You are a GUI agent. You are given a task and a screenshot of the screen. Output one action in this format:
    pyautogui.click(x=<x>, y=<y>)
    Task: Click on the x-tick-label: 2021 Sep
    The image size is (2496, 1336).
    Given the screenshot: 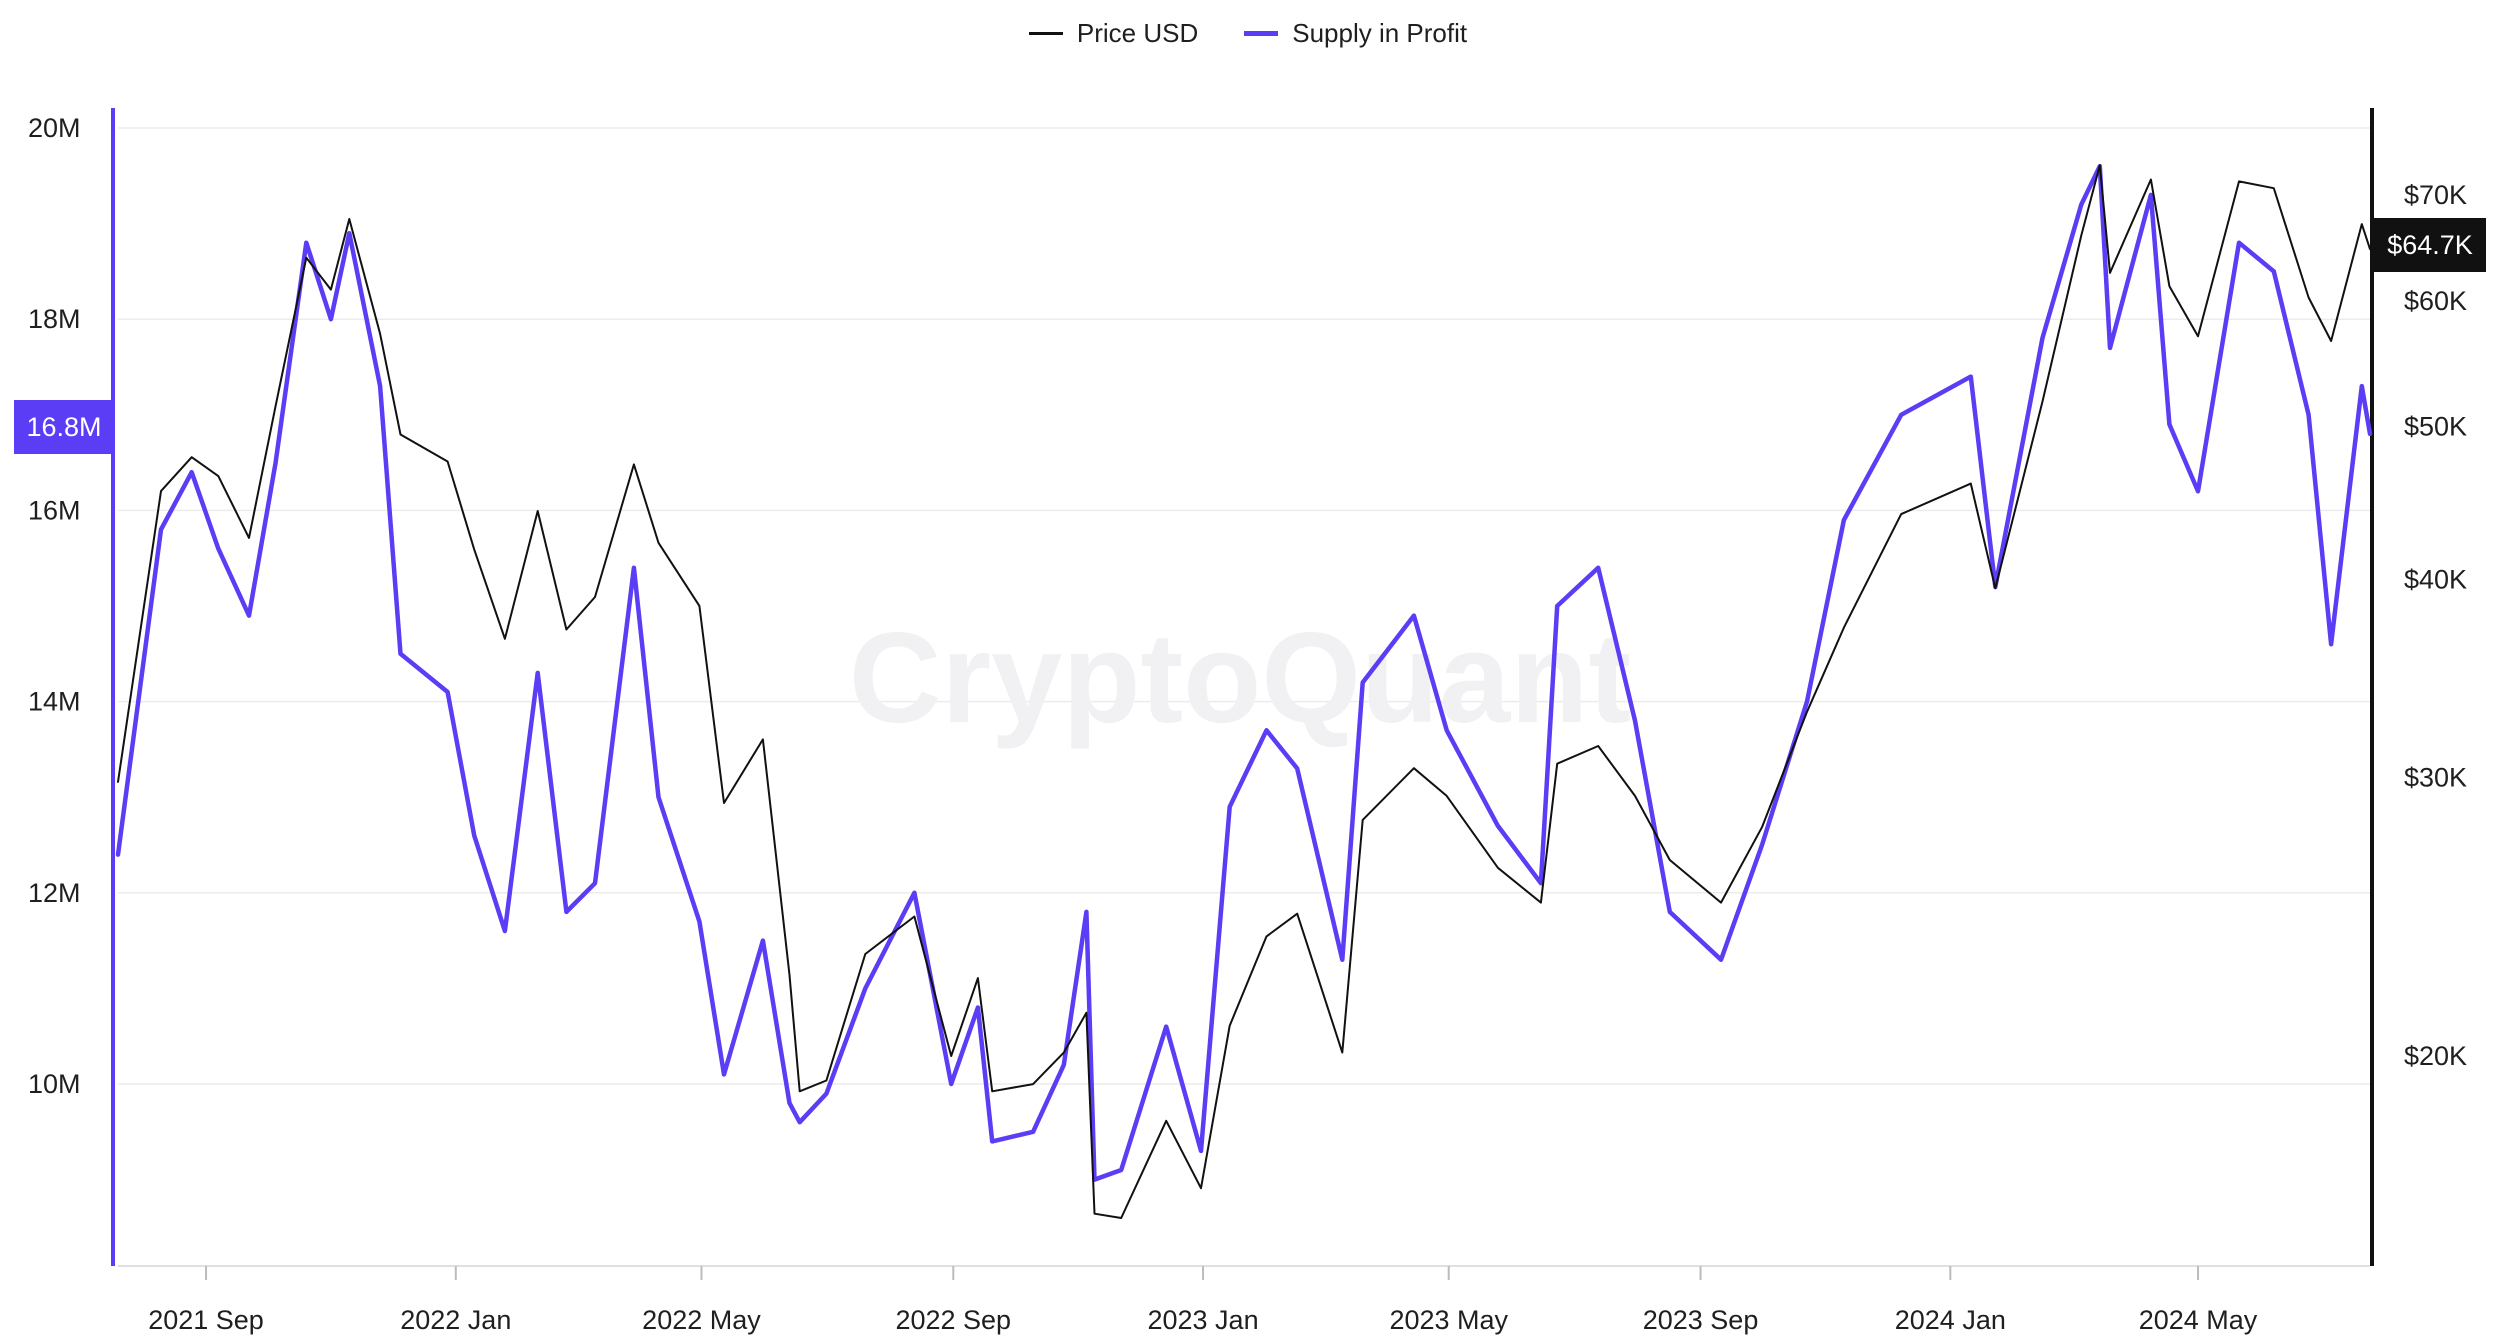 What is the action you would take?
    pyautogui.click(x=206, y=1320)
    